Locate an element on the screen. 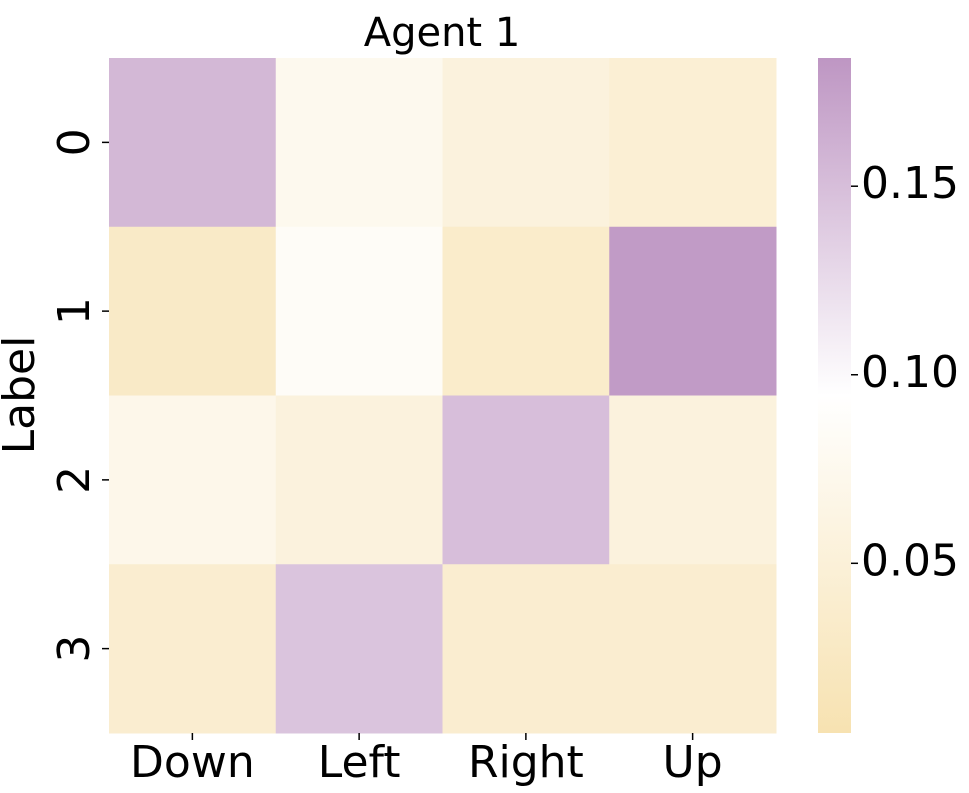 The image size is (969, 793). x-tick-label: Down is located at coordinates (192, 762).